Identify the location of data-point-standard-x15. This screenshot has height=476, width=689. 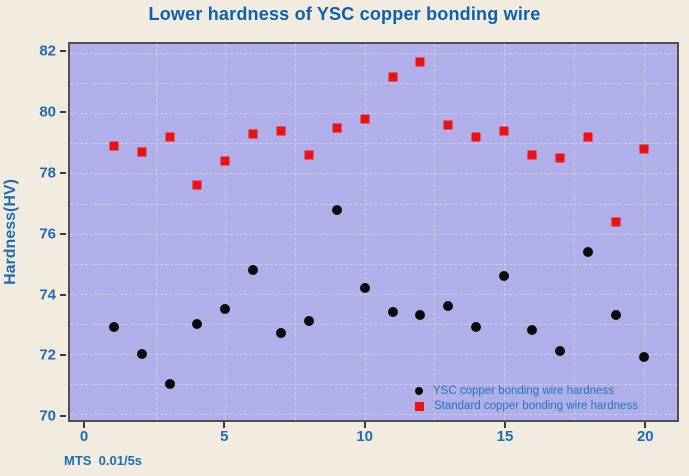
(504, 131).